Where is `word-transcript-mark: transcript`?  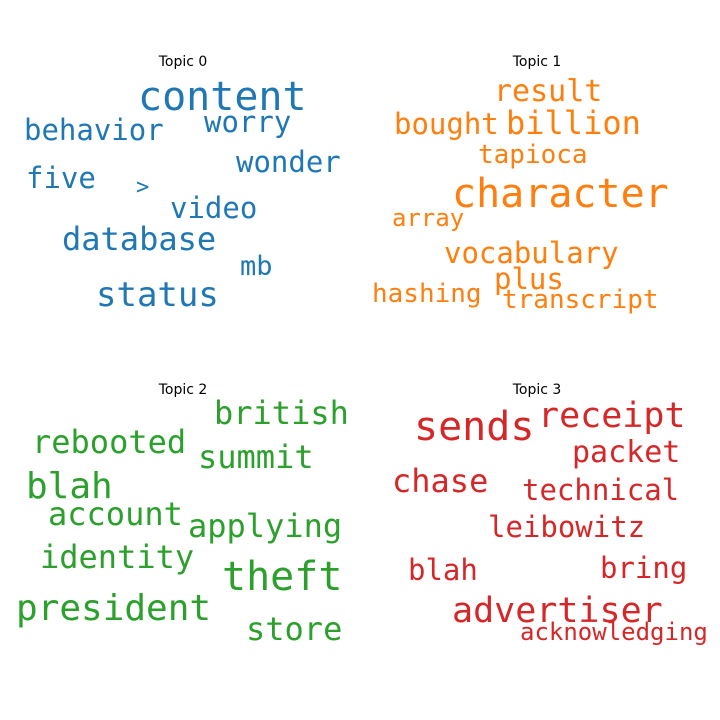
word-transcript-mark: transcript is located at coordinates (580, 300).